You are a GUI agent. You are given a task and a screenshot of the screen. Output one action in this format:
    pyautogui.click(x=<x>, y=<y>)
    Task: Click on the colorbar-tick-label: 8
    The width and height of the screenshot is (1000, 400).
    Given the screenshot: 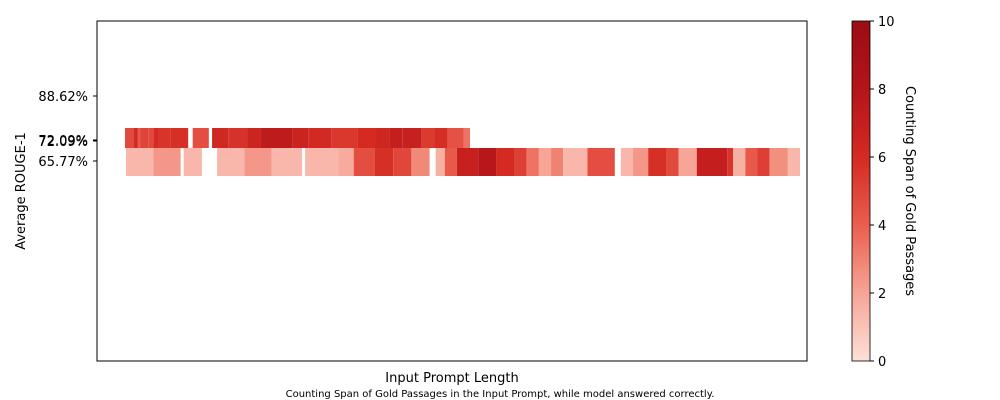 What is the action you would take?
    pyautogui.click(x=882, y=90)
    